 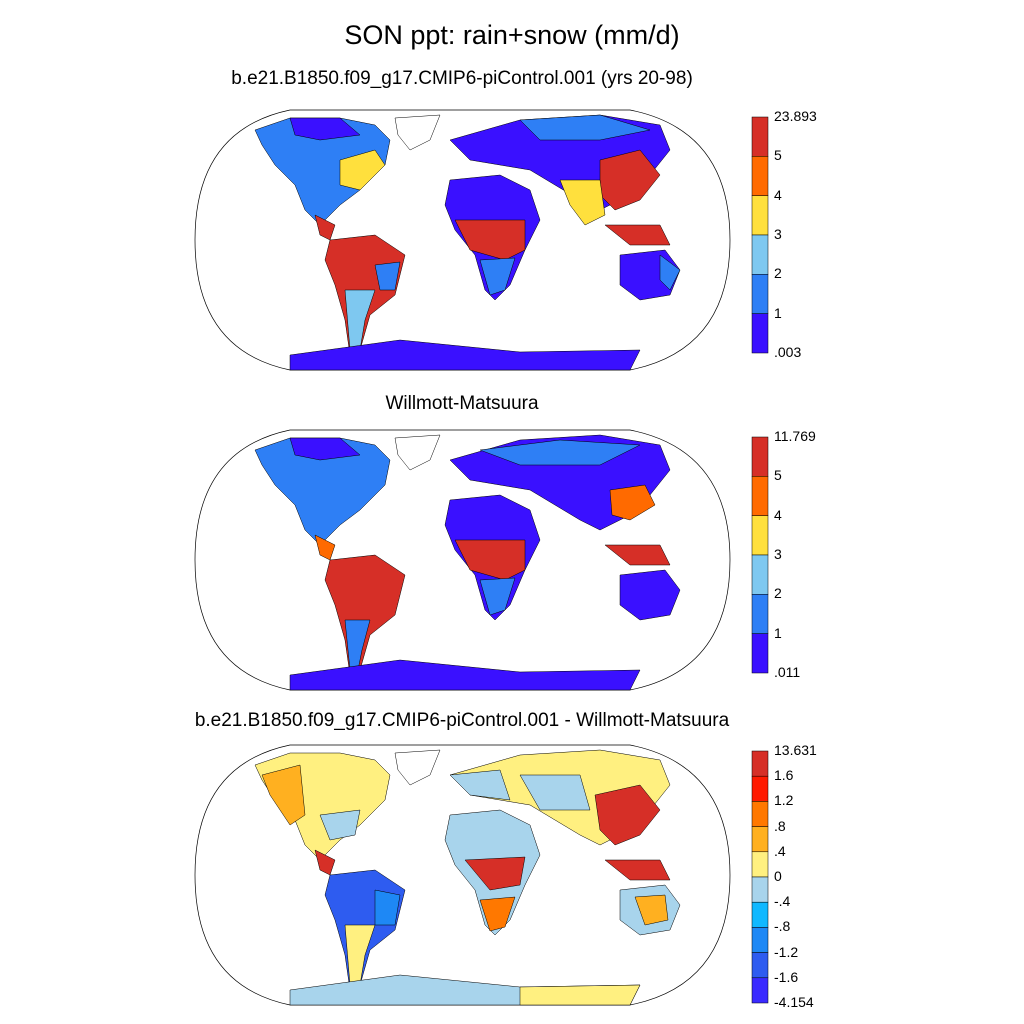 I want to click on colorbar-2-tick-label: 4, so click(x=778, y=514).